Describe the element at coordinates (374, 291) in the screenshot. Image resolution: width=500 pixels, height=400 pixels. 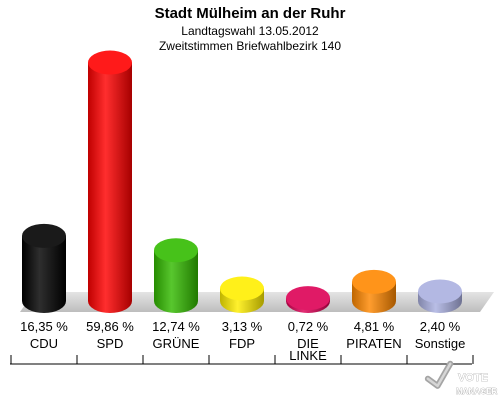
I see `bar-piraten` at that location.